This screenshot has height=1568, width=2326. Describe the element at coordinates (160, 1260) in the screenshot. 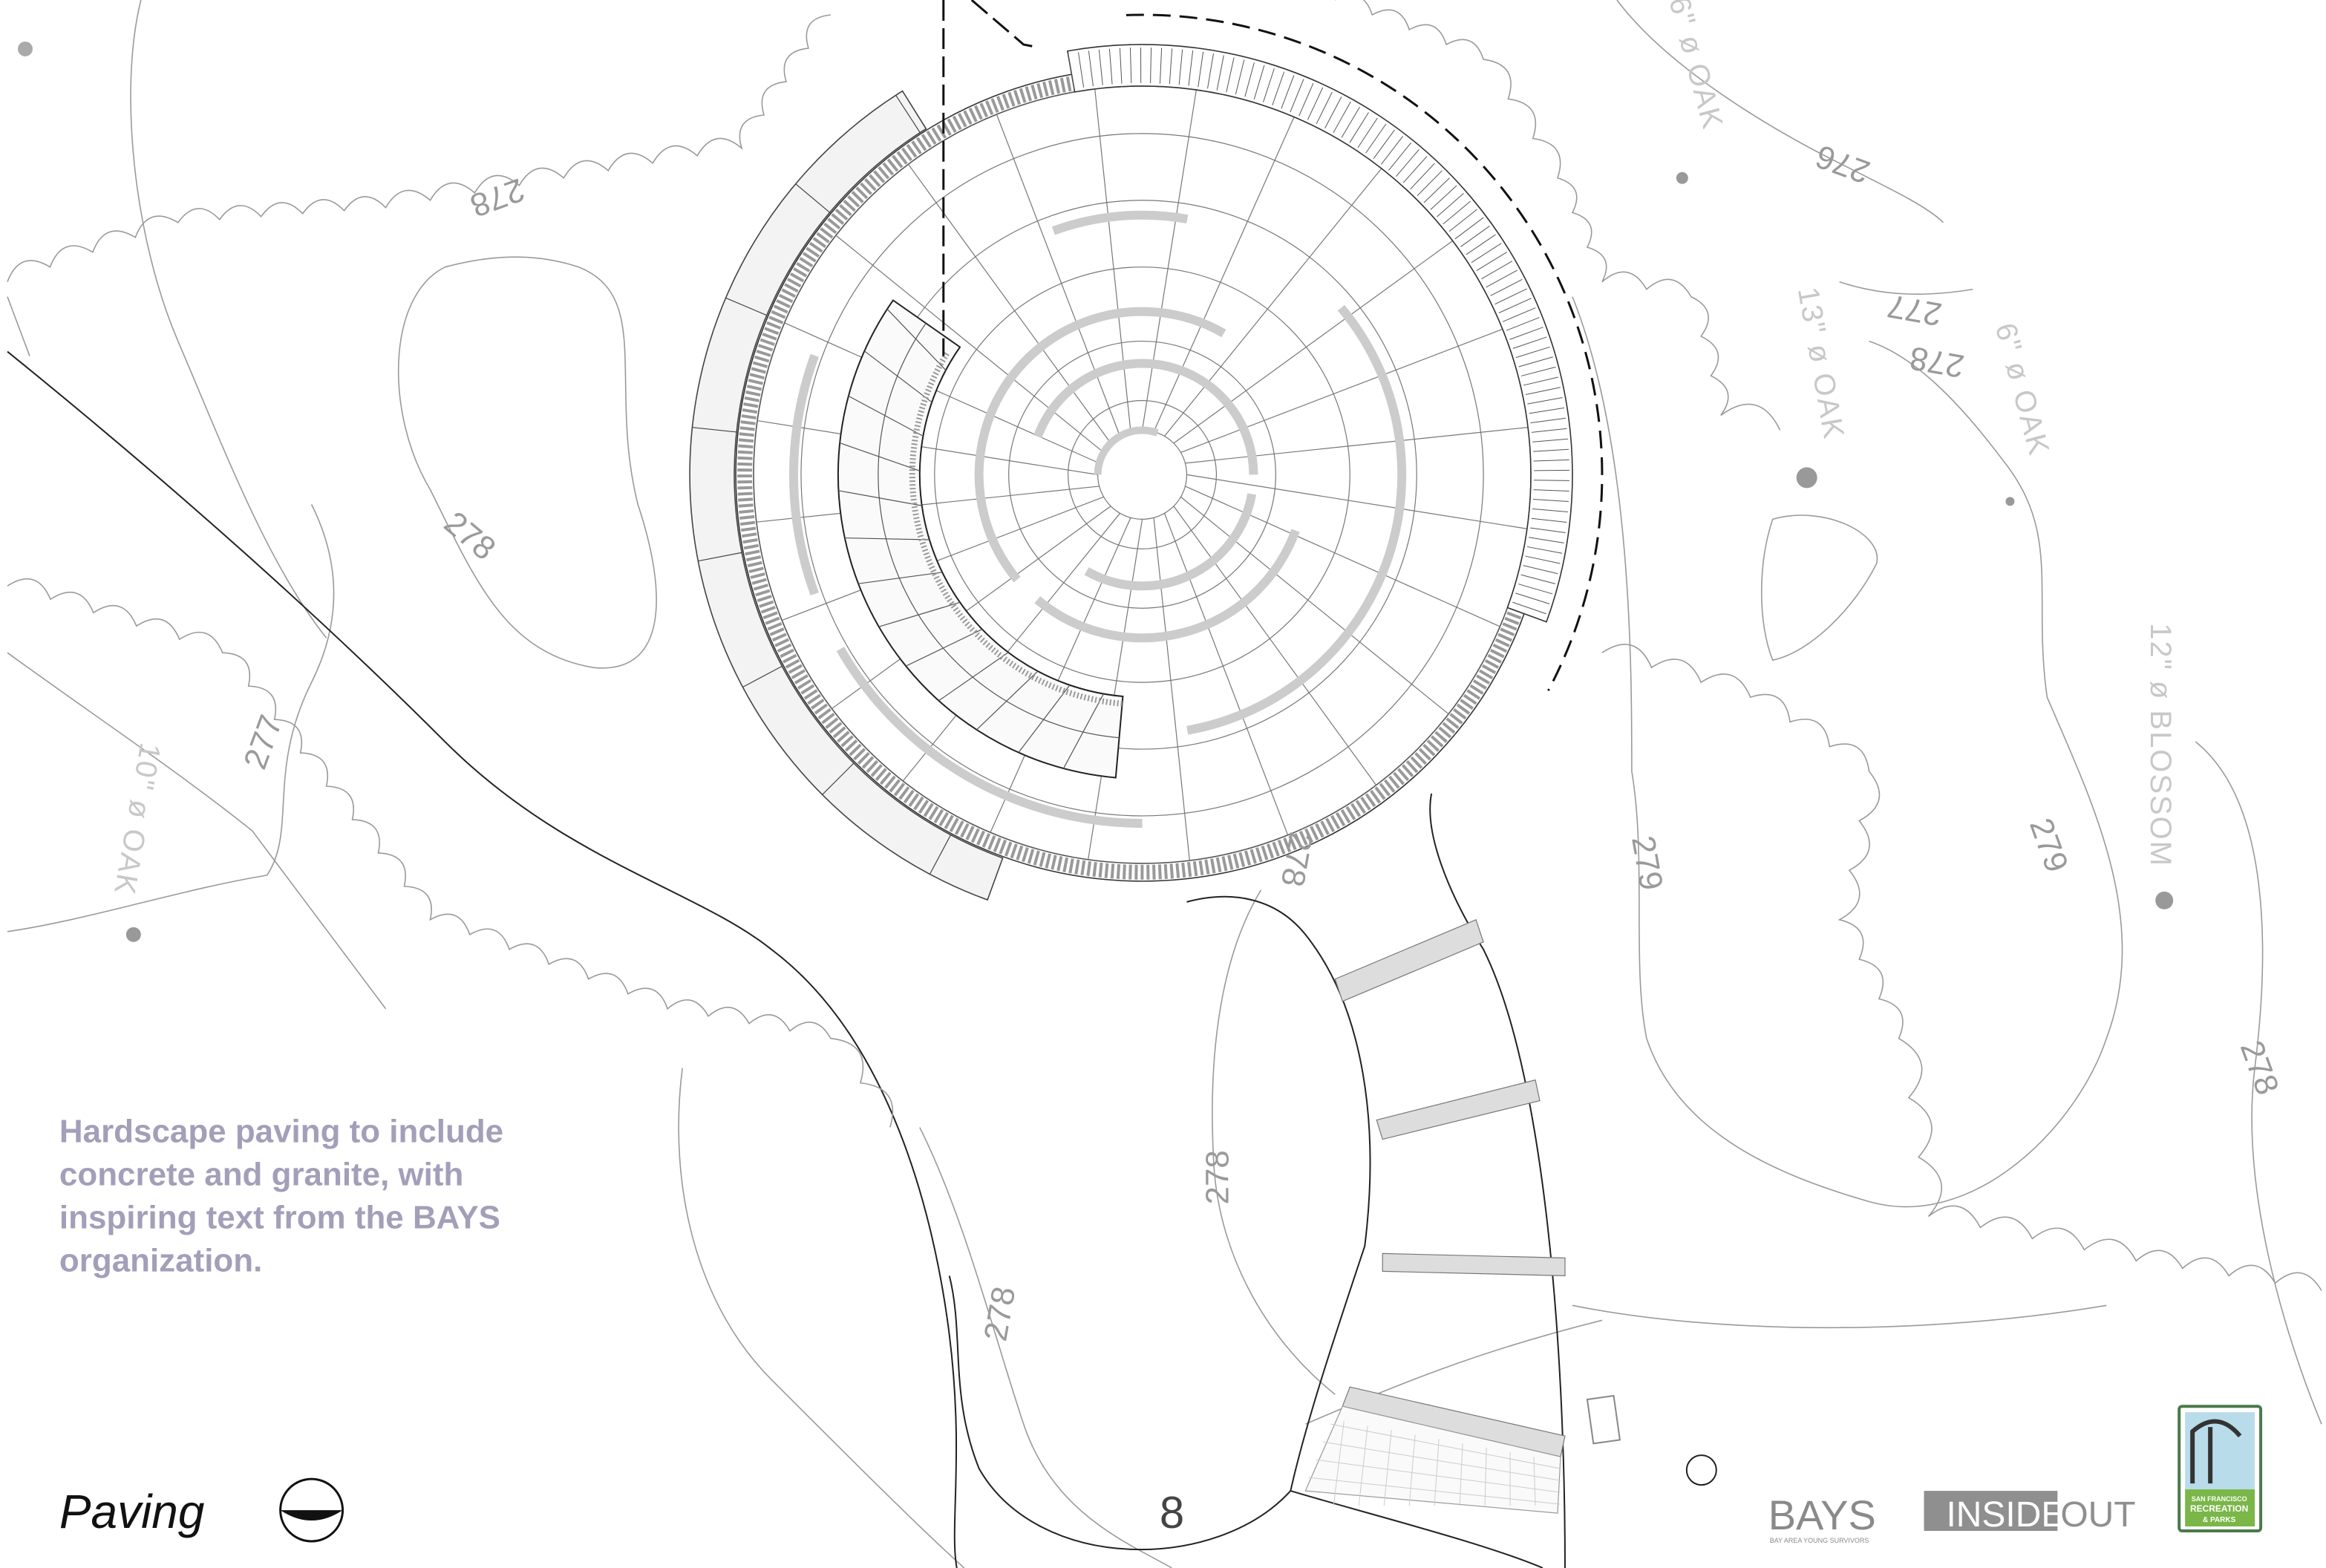

I see `description-line: organization.` at that location.